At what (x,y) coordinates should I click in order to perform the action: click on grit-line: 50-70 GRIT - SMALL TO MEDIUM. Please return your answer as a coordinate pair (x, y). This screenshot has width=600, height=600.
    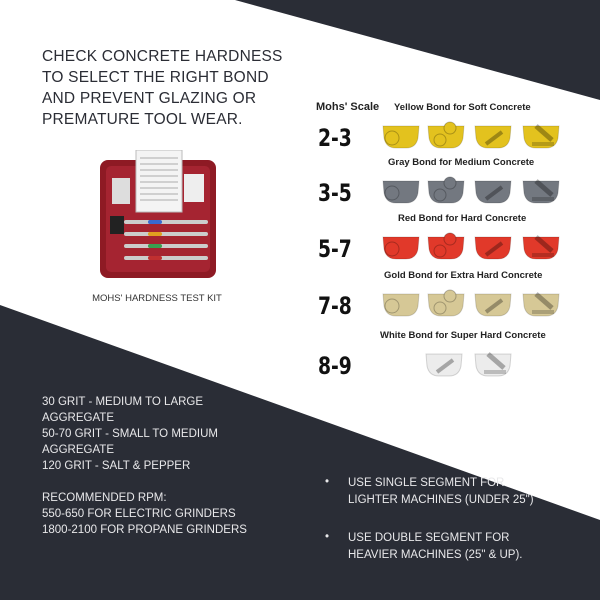
    Looking at the image, I should click on (130, 434).